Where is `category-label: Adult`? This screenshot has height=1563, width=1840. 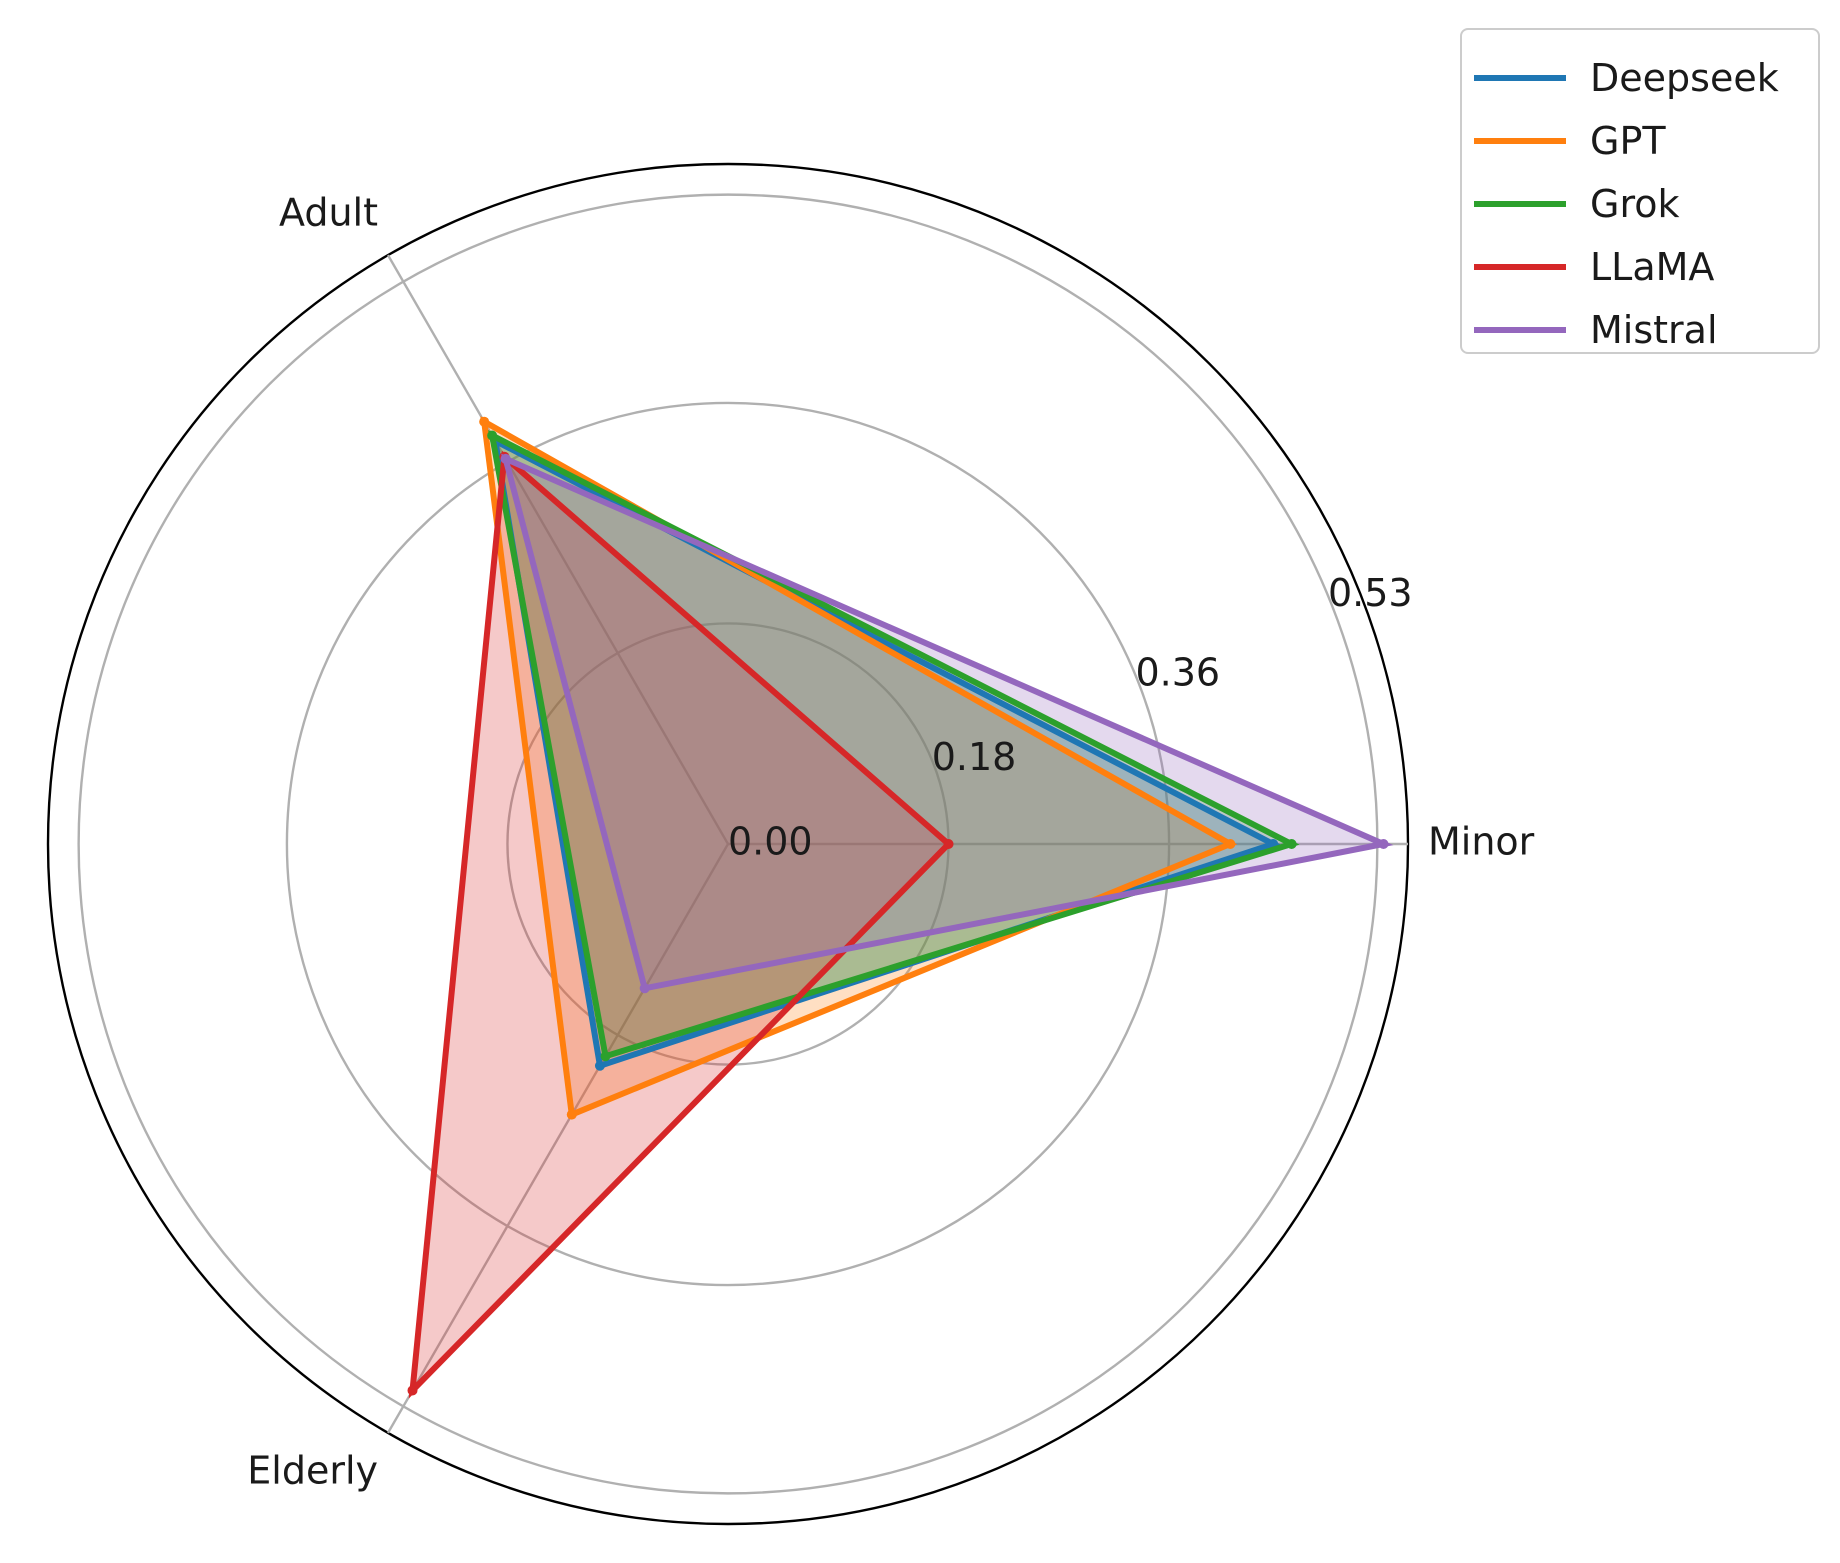 category-label: Adult is located at coordinates (328, 213).